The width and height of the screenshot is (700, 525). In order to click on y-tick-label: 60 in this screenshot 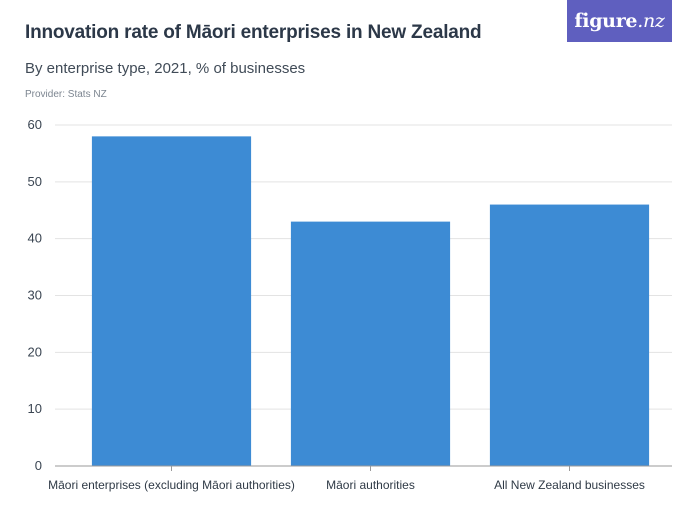, I will do `click(35, 124)`.